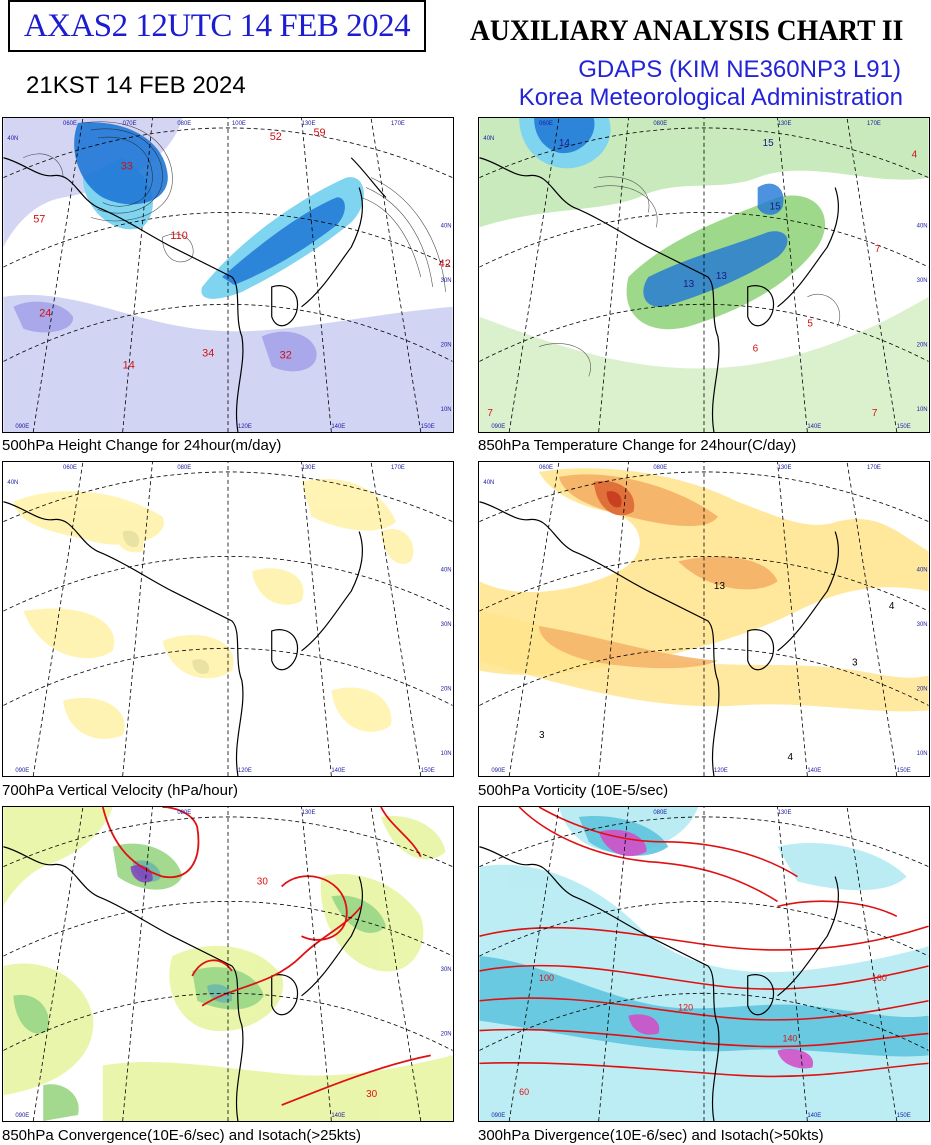 This screenshot has height=1145, width=931. I want to click on product-code-box: AXAS2 12UTC 14 FEB 2024, so click(217, 26).